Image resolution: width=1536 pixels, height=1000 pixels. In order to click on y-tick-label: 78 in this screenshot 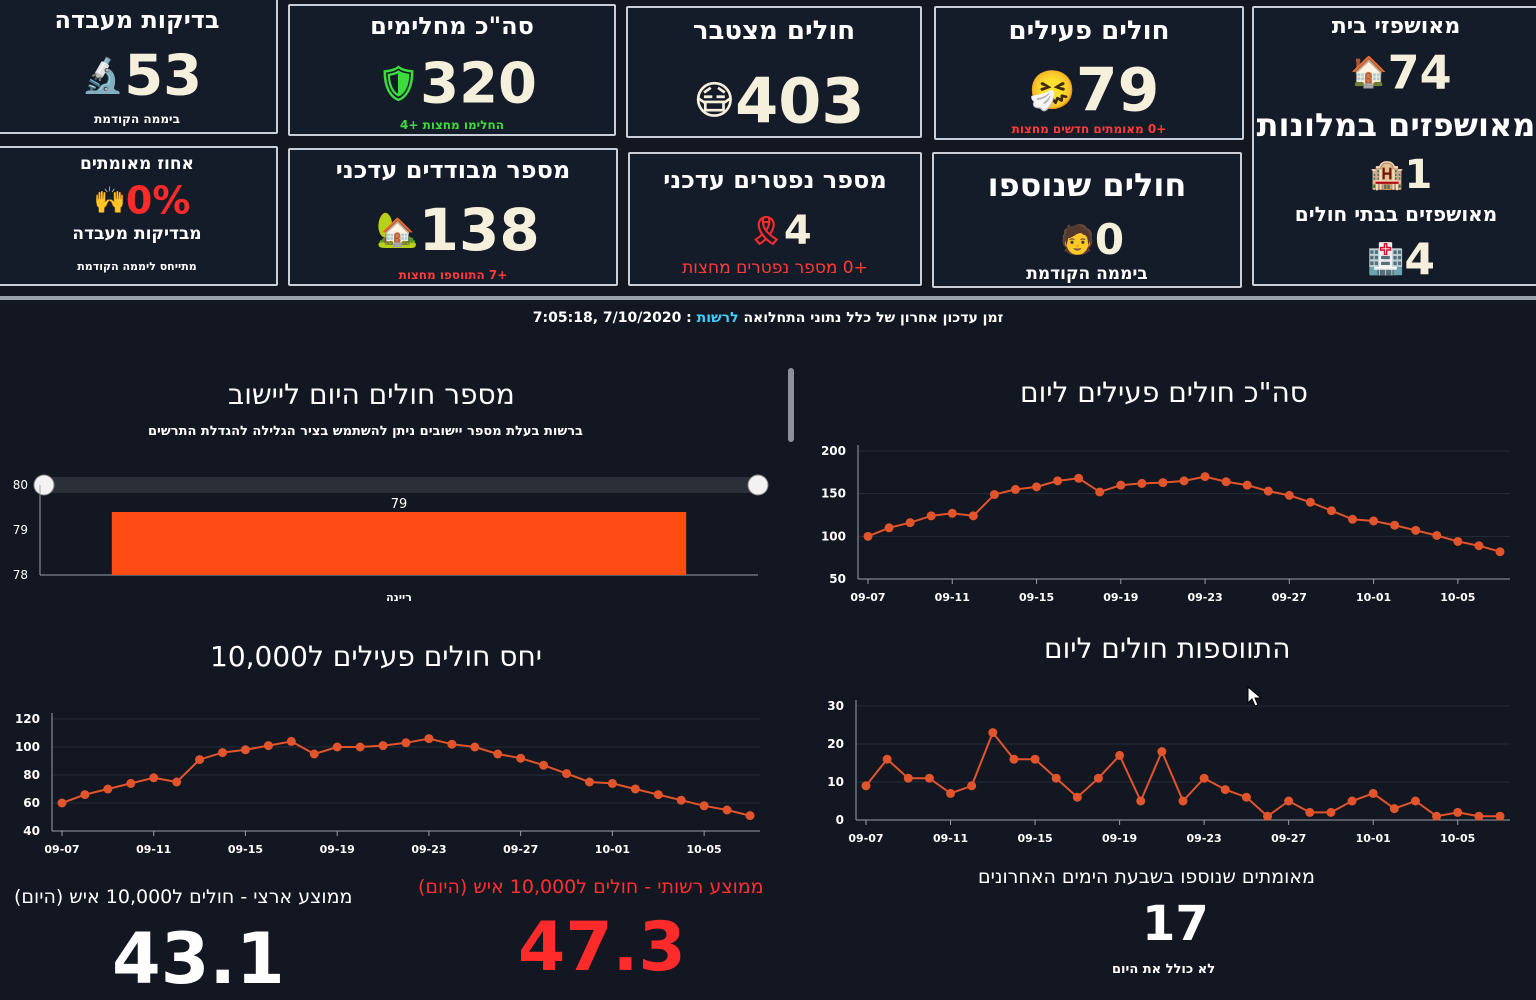, I will do `click(20, 575)`.